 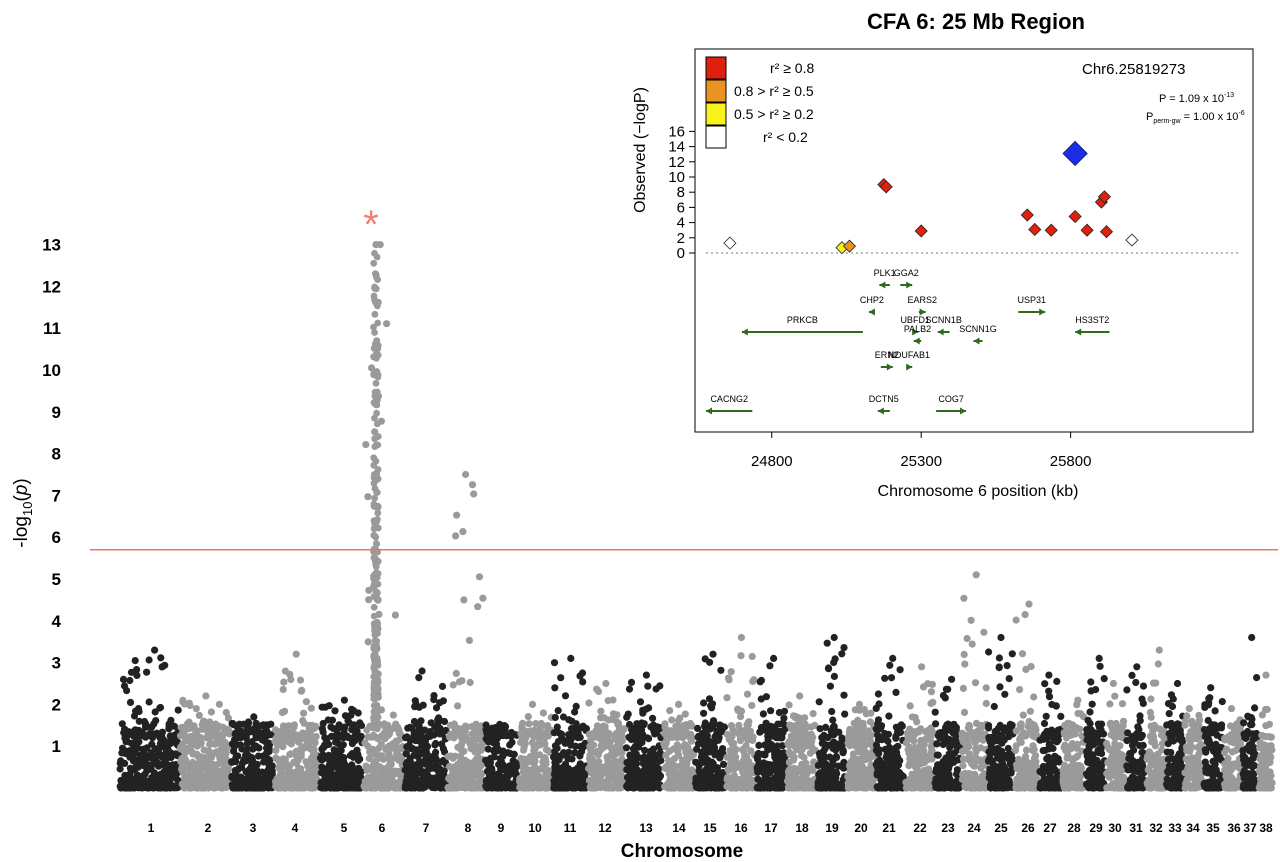 What do you see at coordinates (425, 729) in the screenshot?
I see `chromosome-7-points` at bounding box center [425, 729].